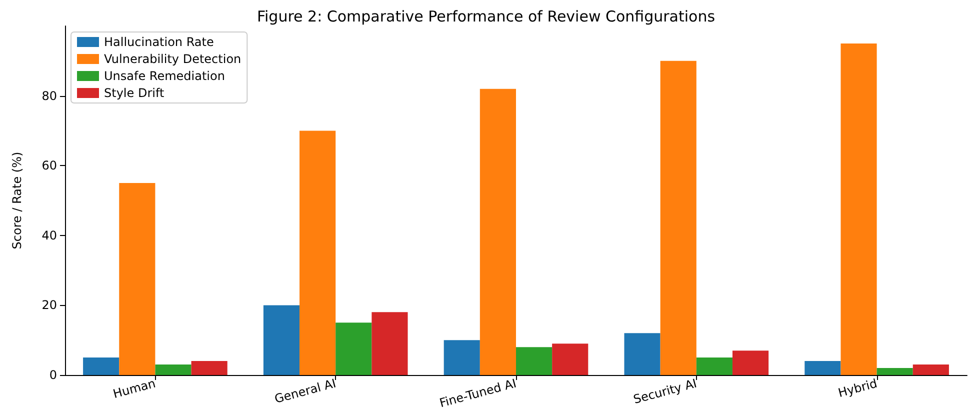  Describe the element at coordinates (134, 93) in the screenshot. I see `legend-label: Style Drift` at that location.